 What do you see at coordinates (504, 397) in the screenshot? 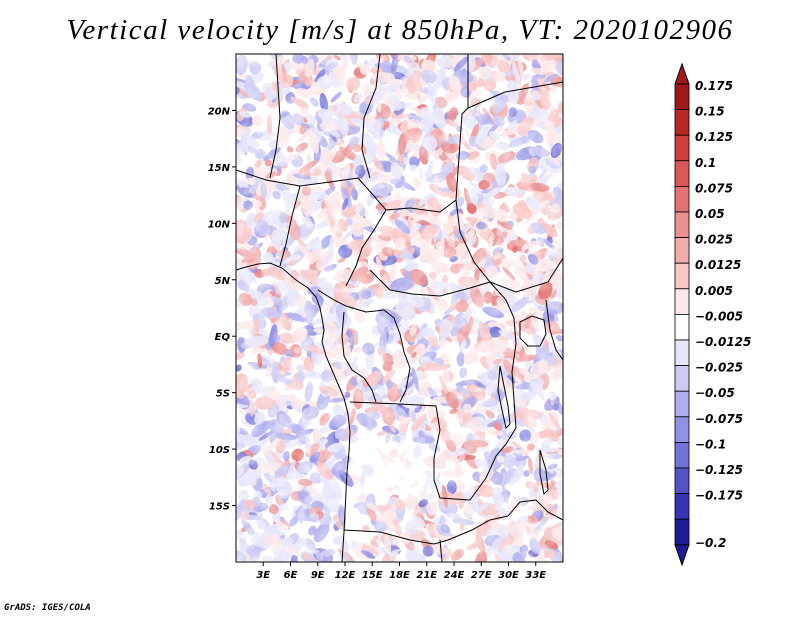
I see `lake-tanganyika` at bounding box center [504, 397].